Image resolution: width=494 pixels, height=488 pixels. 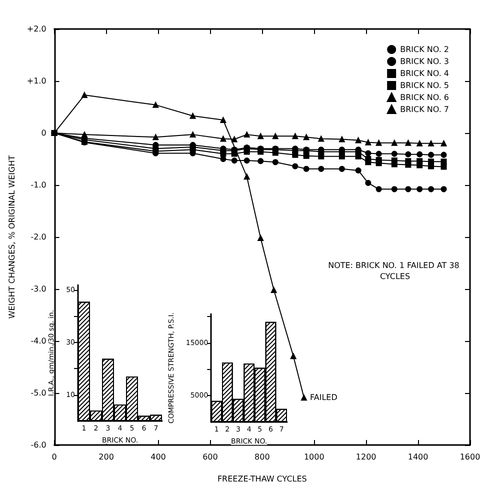 What do you see at coordinates (262, 457) in the screenshot?
I see `x-tick-label: 800` at bounding box center [262, 457].